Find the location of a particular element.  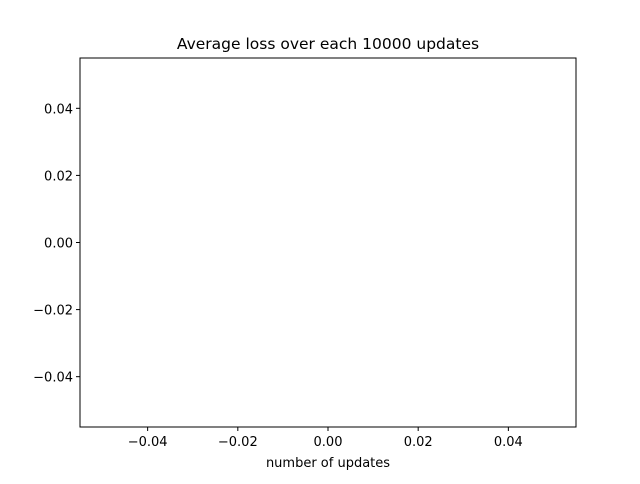

y-tick-label: −0.04 is located at coordinates (53, 378).